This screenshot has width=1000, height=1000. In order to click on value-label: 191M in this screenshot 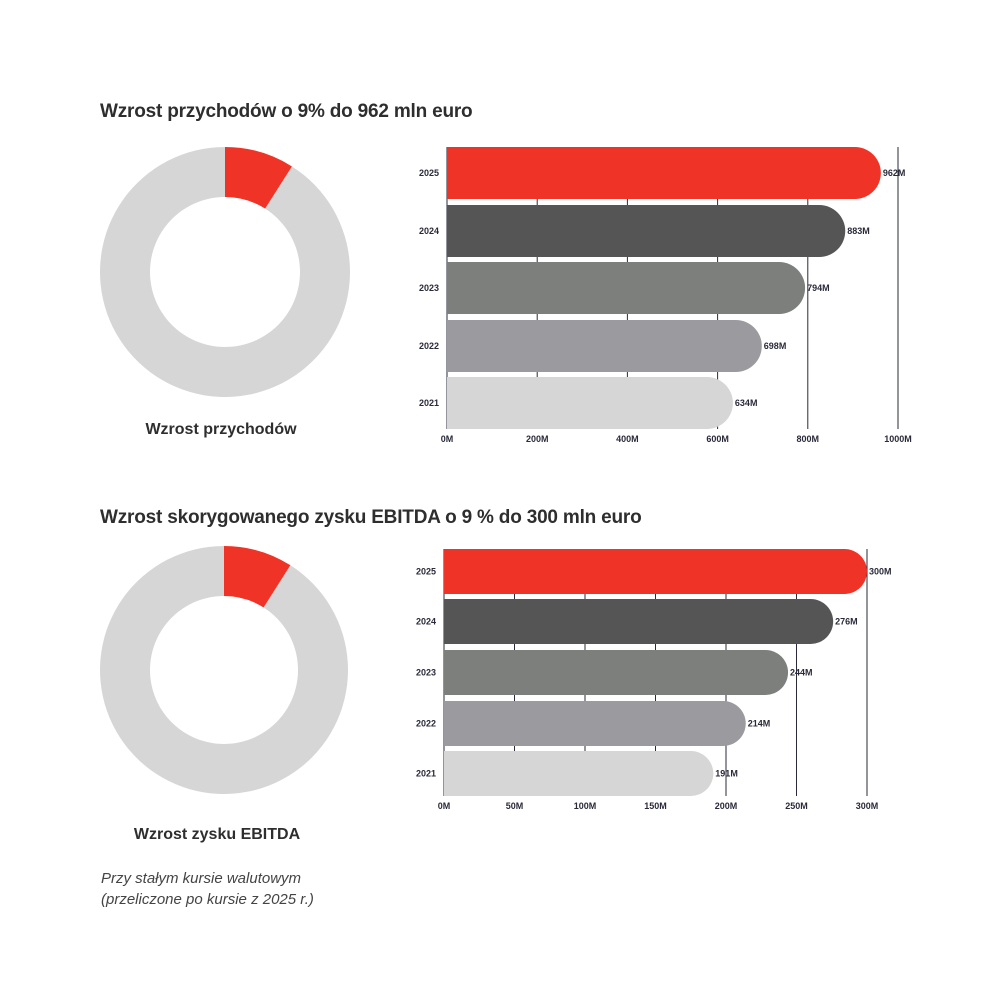, I will do `click(726, 774)`.